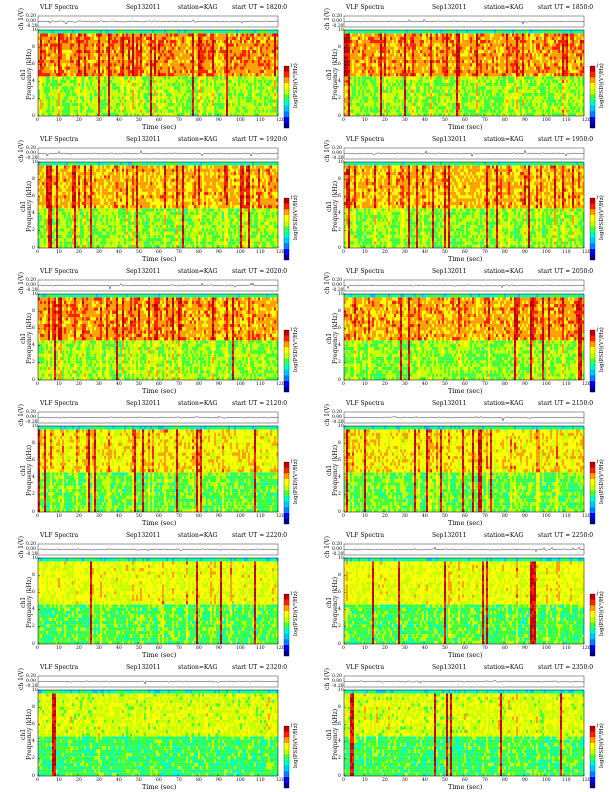  What do you see at coordinates (179, 384) in the screenshot?
I see `x-tick-label: 70` at bounding box center [179, 384].